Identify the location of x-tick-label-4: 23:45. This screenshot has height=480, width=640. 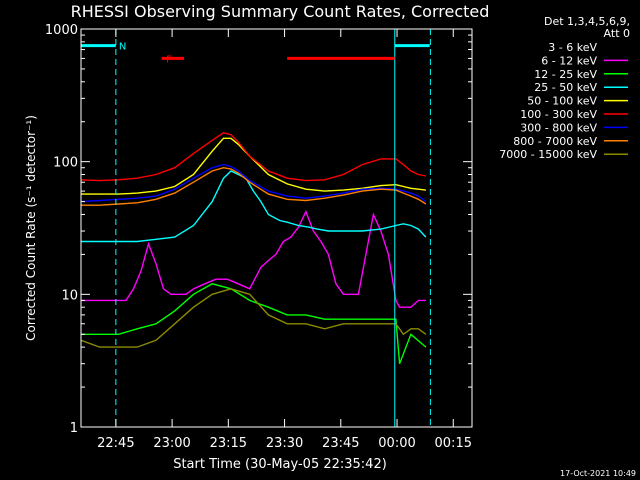
(340, 443).